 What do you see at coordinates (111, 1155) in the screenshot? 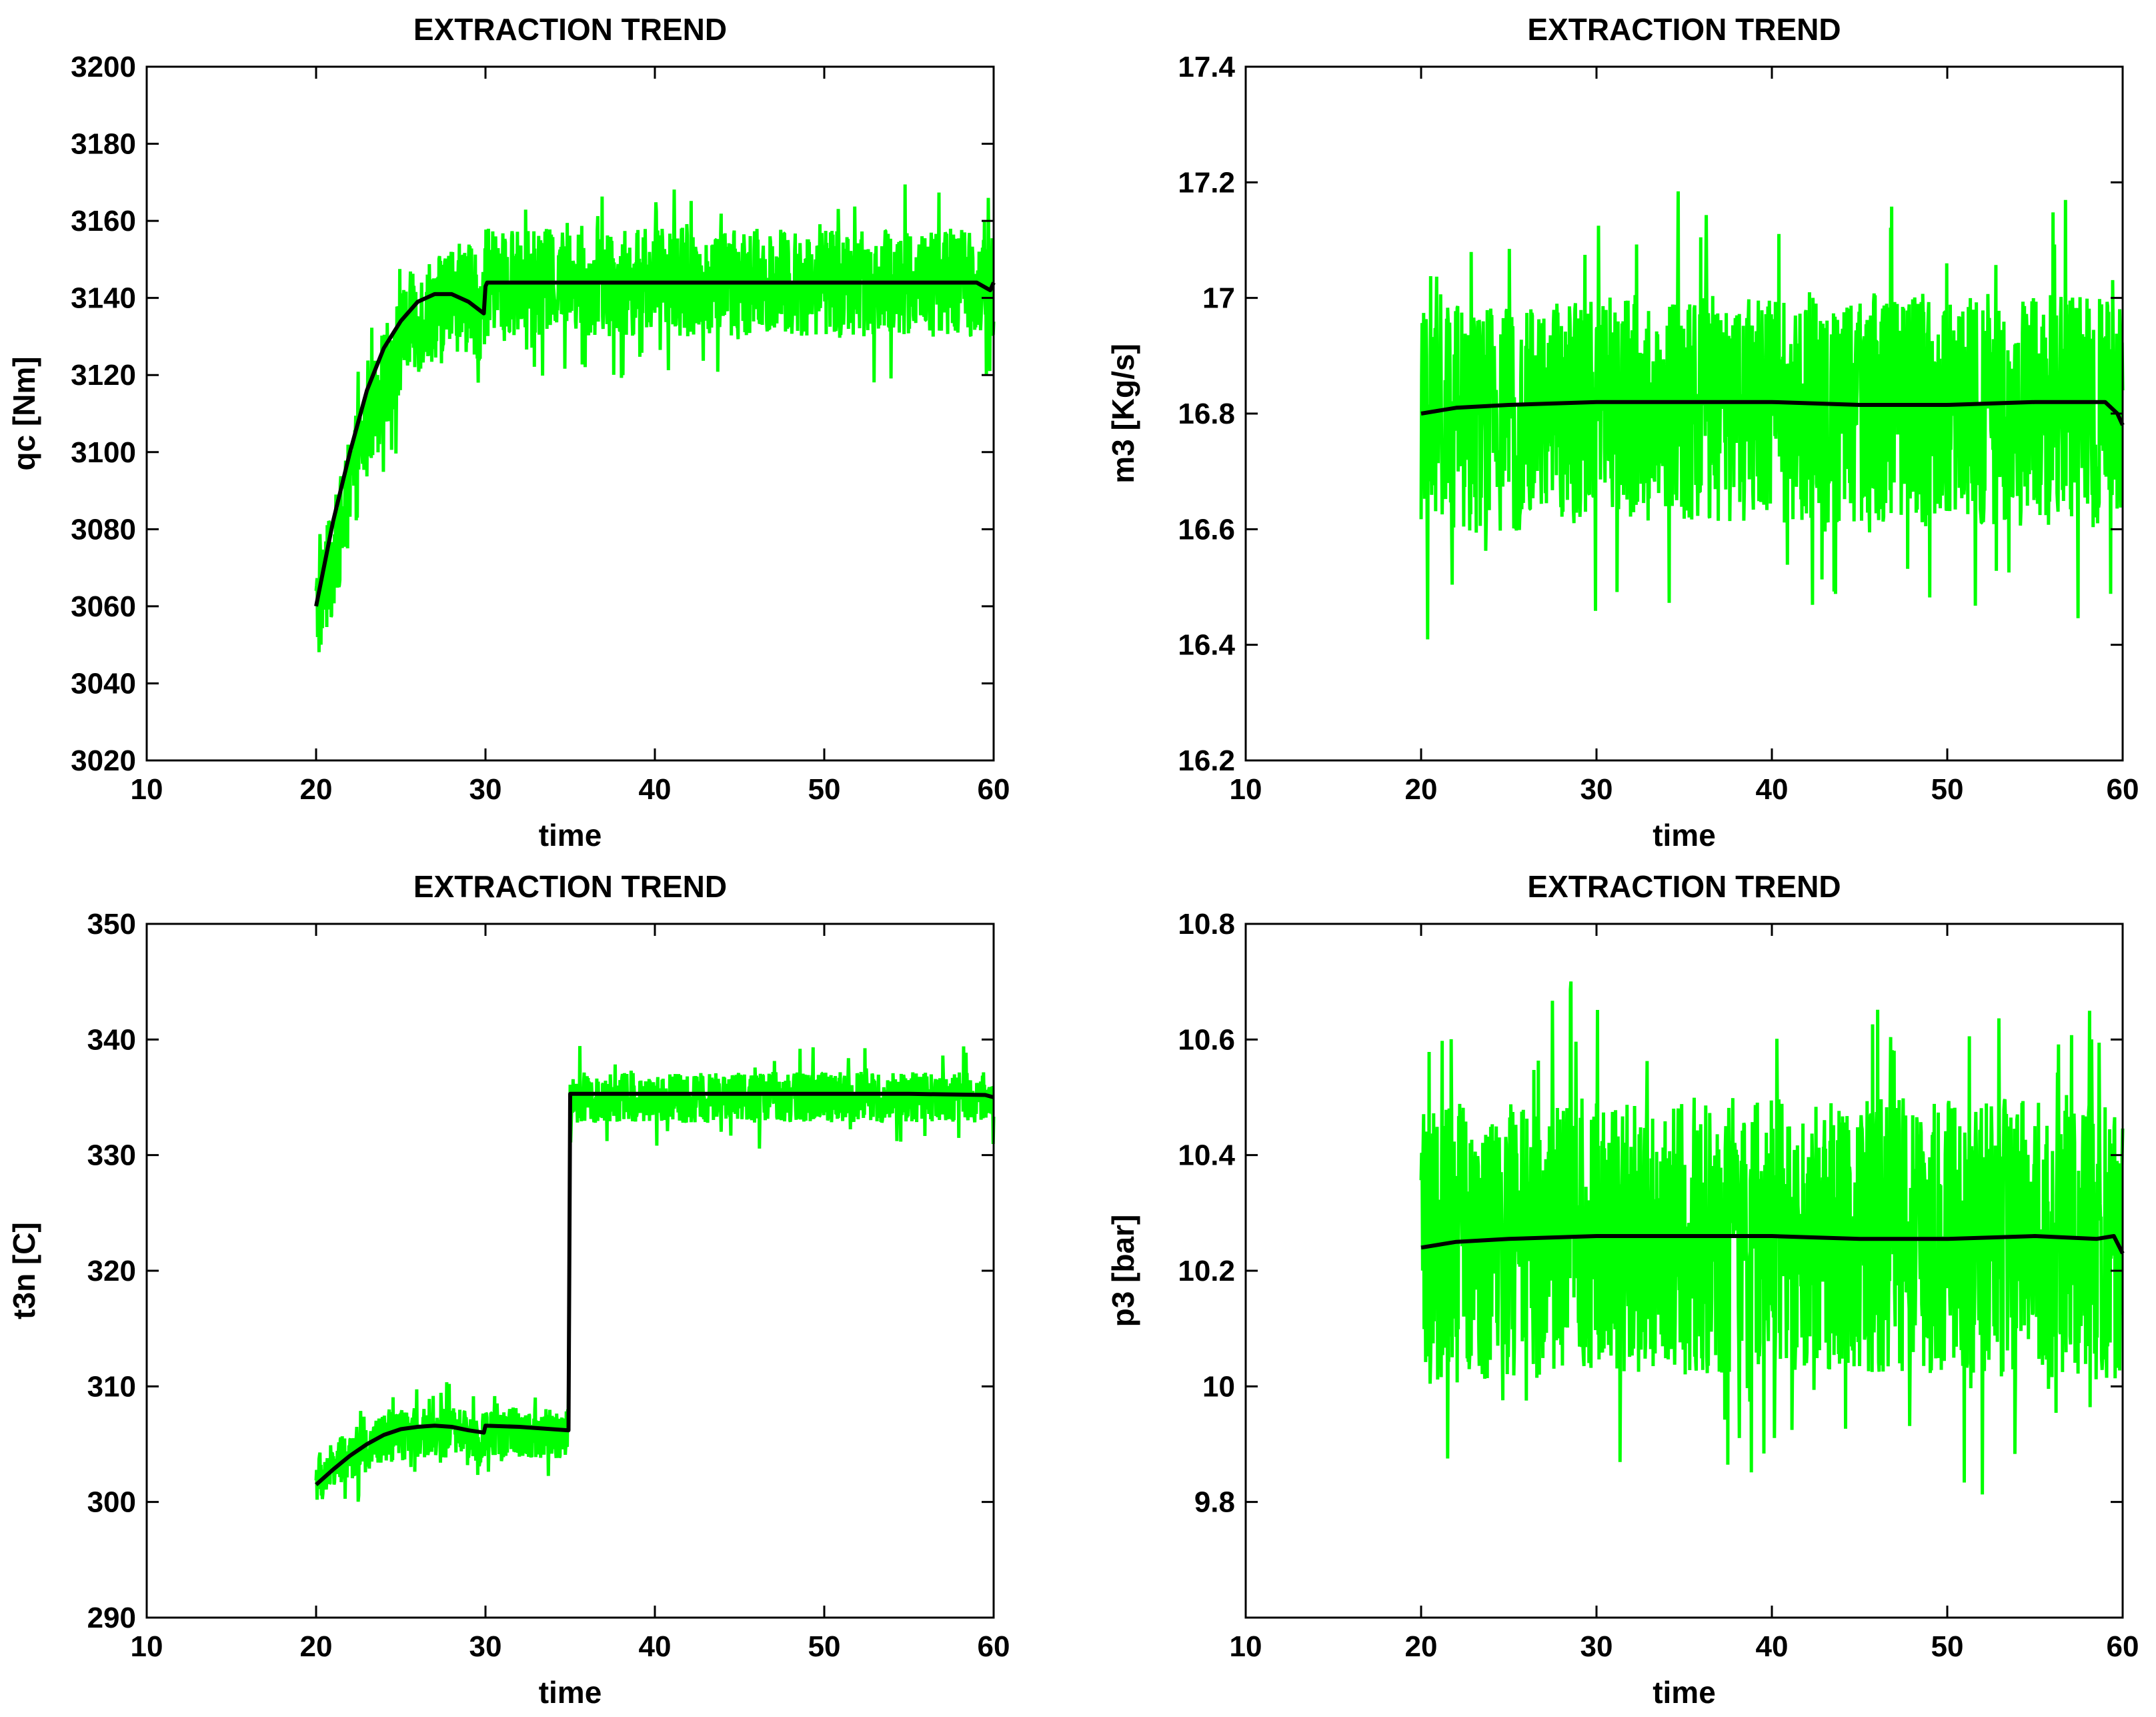
I see `y-tick-label: 330` at bounding box center [111, 1155].